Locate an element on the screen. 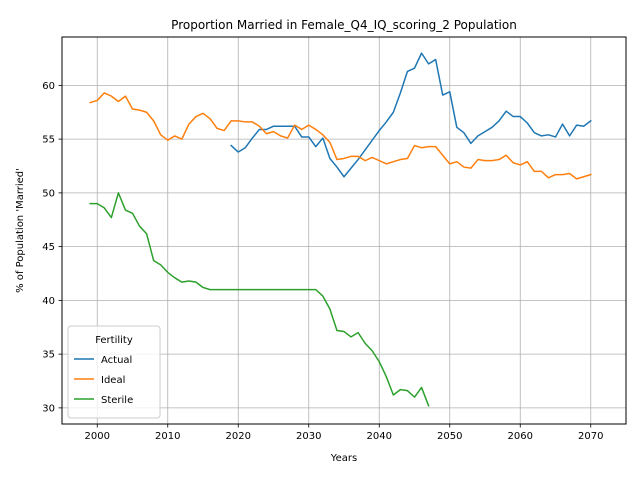  x-axis-label: Years is located at coordinates (343, 458).